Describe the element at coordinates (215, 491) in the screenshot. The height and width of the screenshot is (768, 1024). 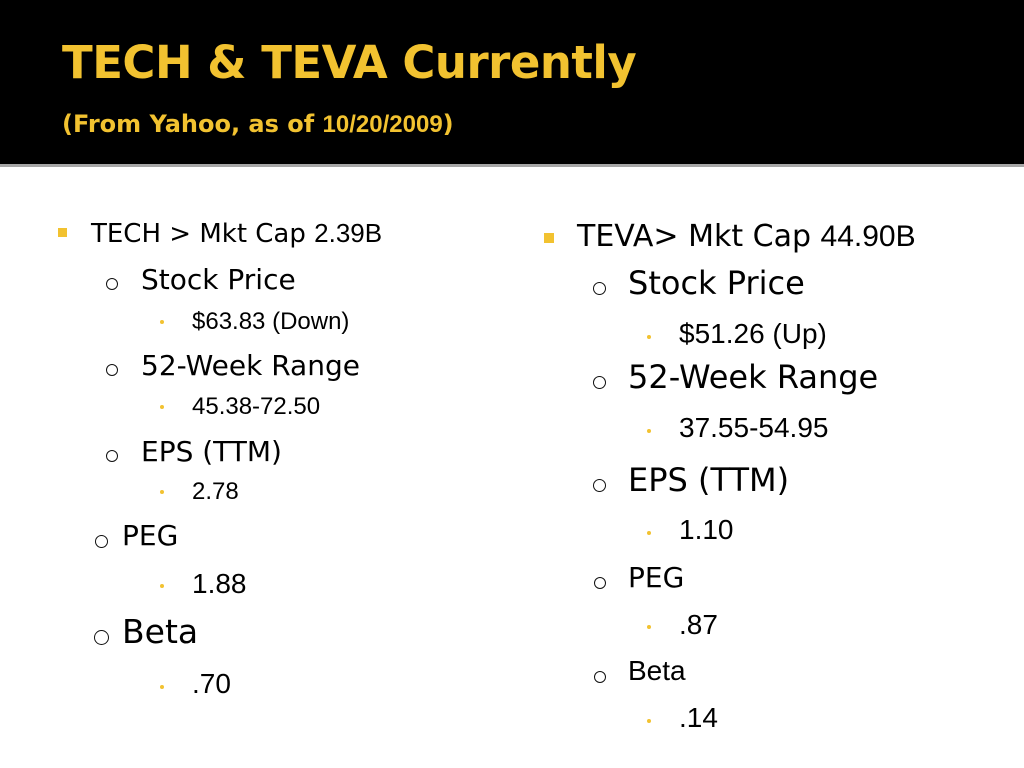
I see `left-eps-value: 2.78` at that location.